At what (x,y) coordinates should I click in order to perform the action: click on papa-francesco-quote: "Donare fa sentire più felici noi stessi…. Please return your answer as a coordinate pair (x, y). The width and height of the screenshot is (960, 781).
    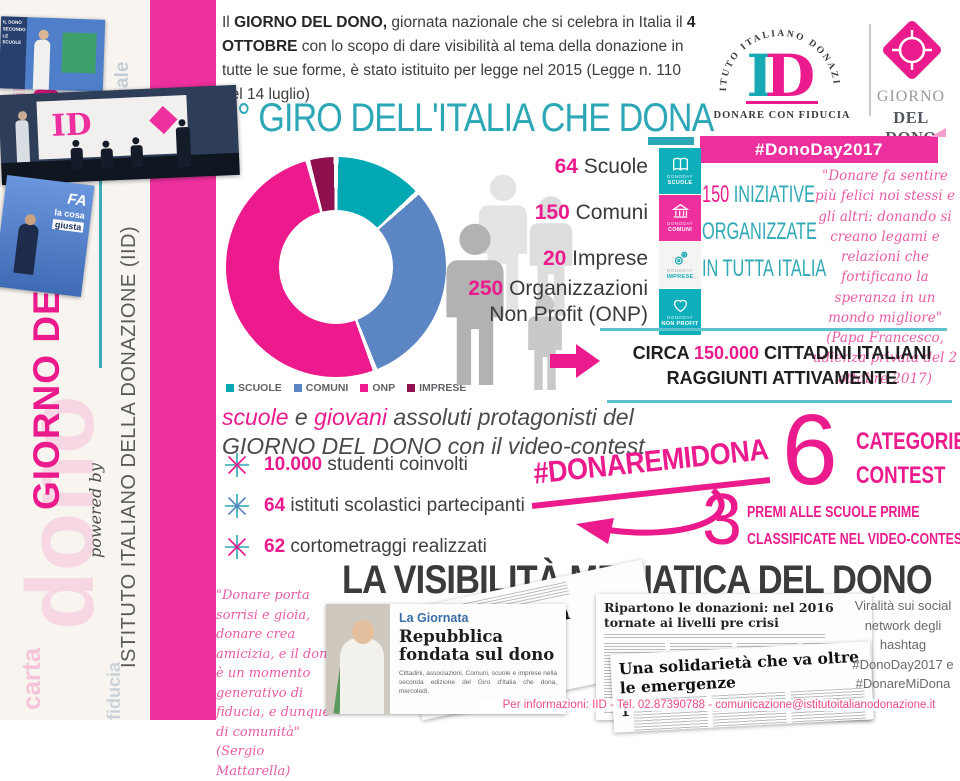
    Looking at the image, I should click on (885, 277).